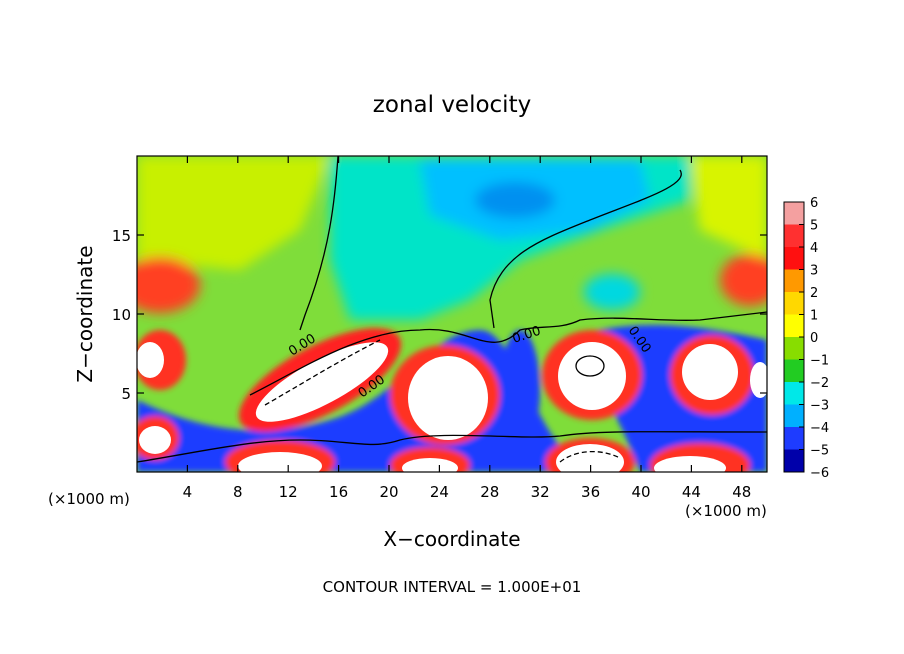 The image size is (904, 654). Describe the element at coordinates (819, 383) in the screenshot. I see `colorbar-label: −2` at that location.